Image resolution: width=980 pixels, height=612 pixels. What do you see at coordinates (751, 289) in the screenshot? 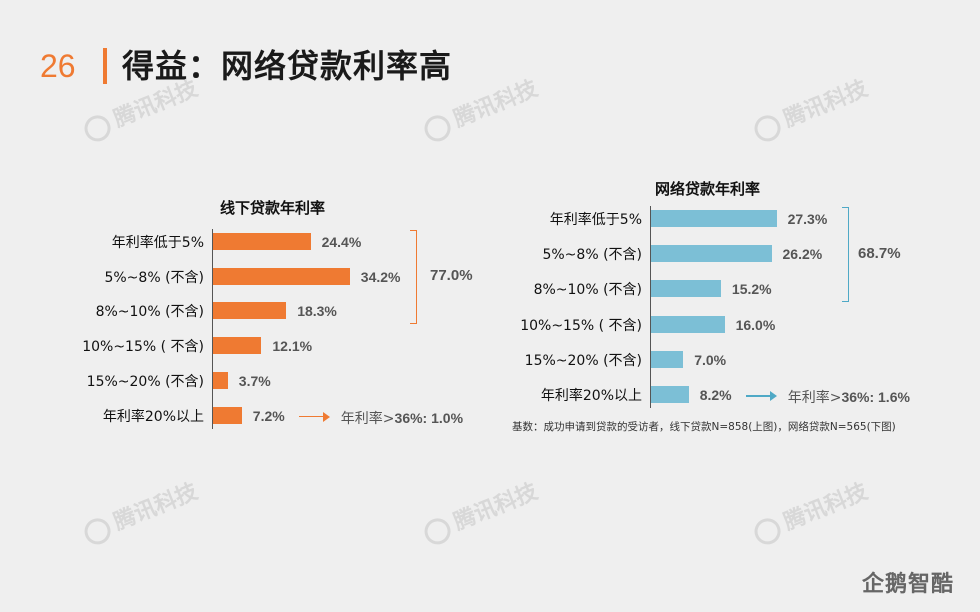
I see `data-label: 15.2%` at bounding box center [751, 289].